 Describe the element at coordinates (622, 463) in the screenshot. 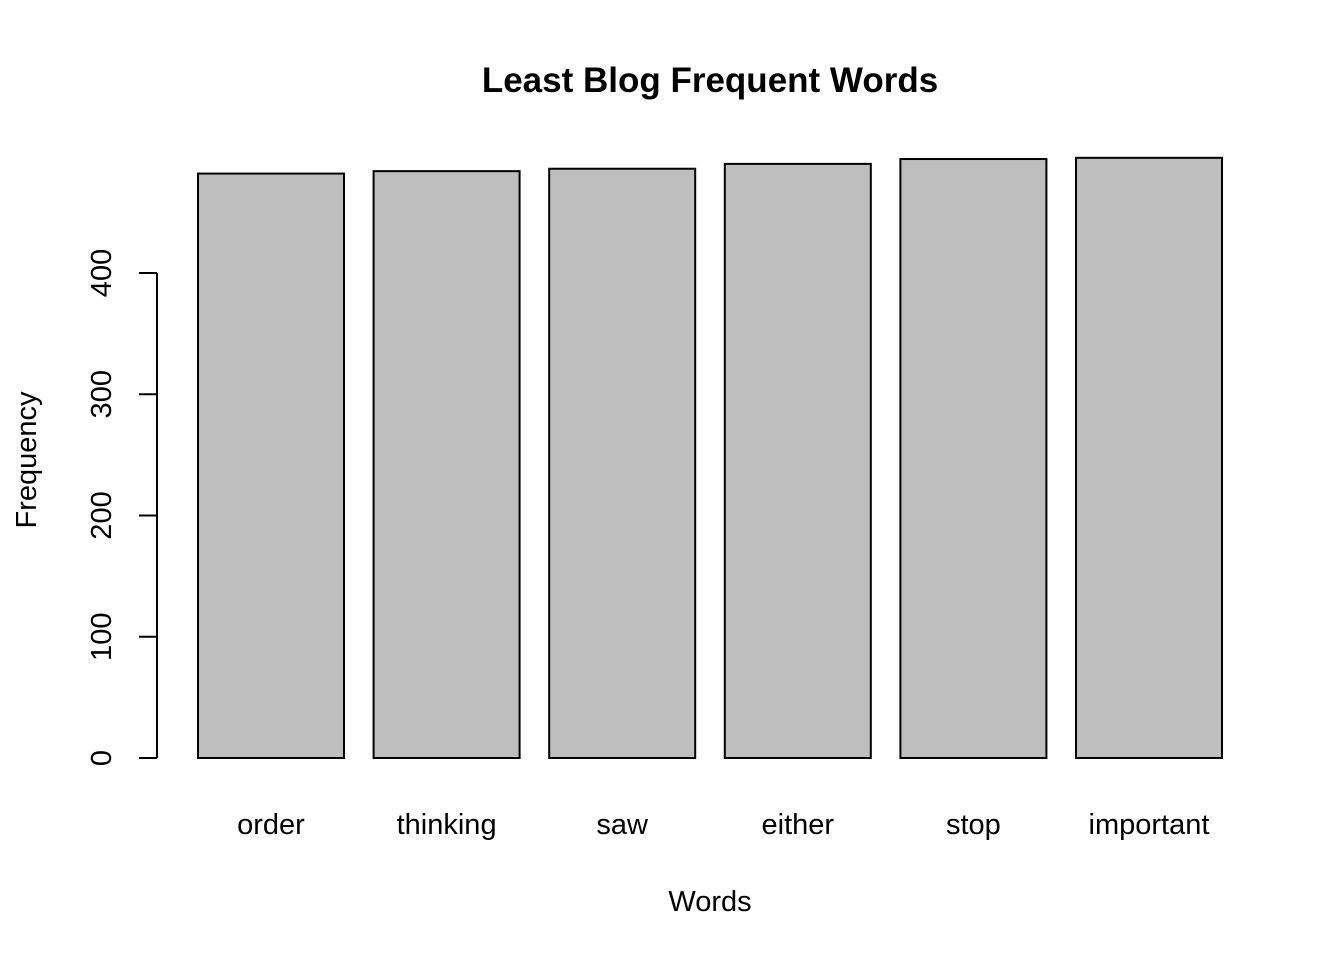

I see `bar-saw` at that location.